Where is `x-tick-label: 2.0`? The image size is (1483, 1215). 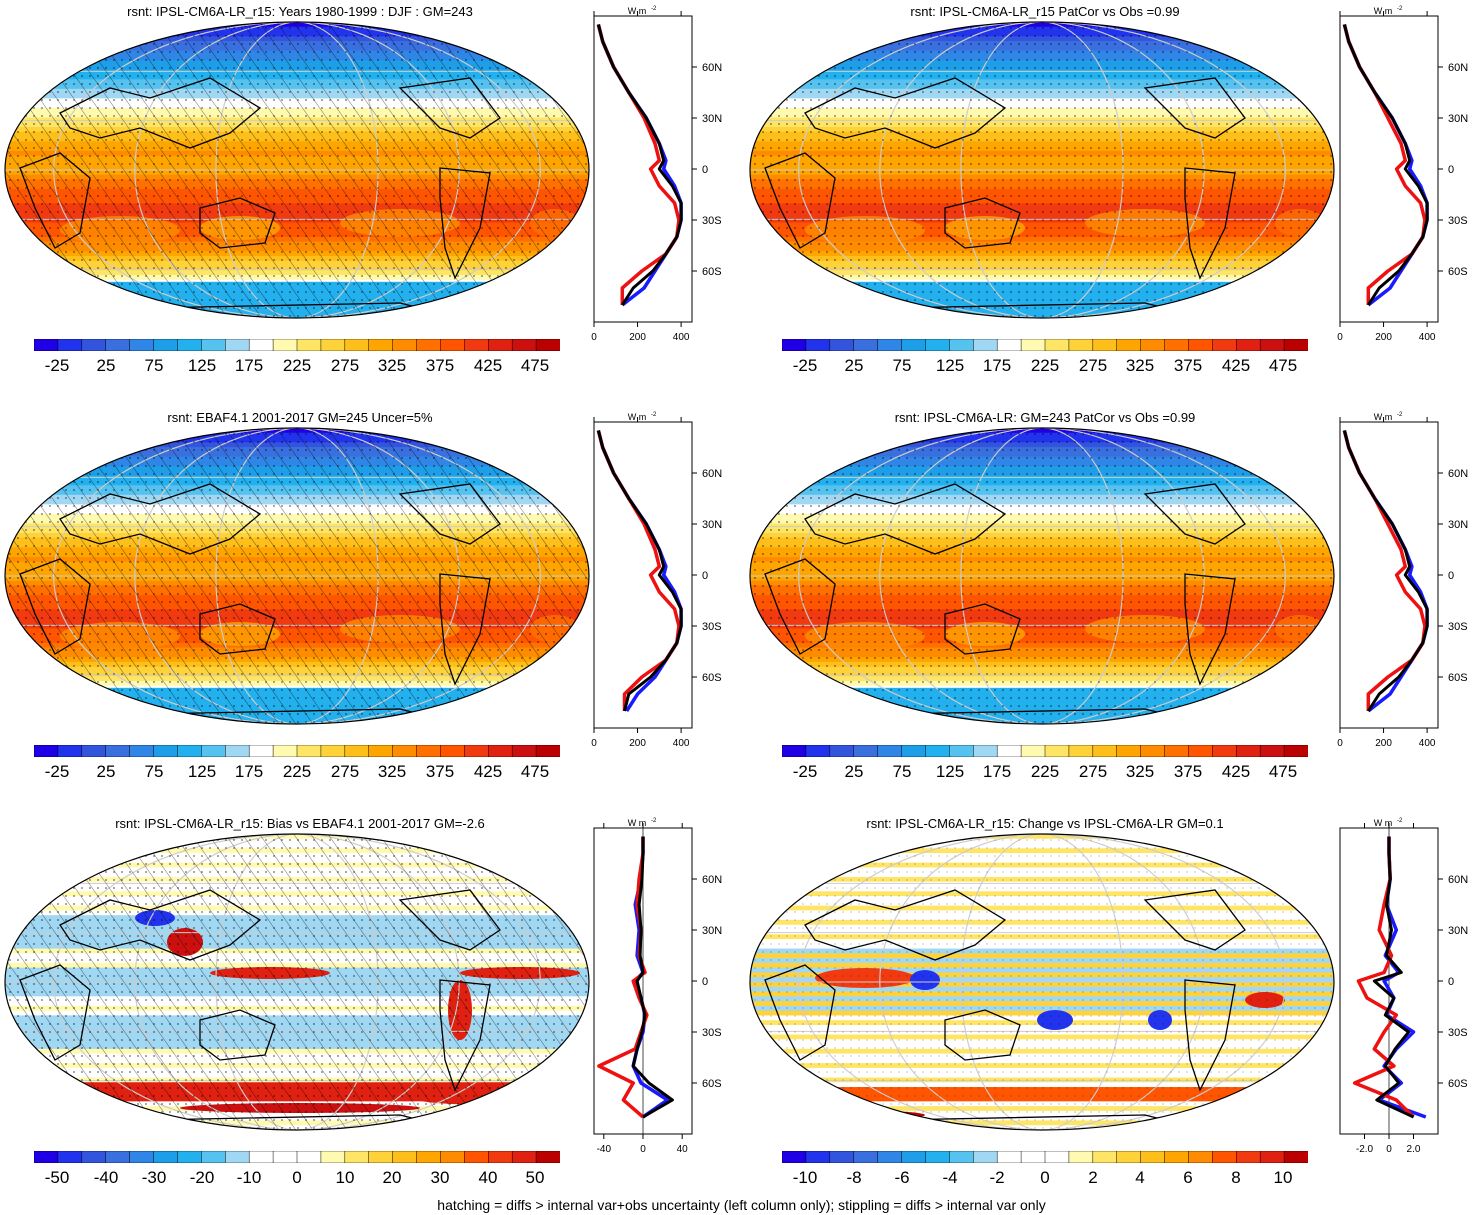 x-tick-label: 2.0 is located at coordinates (1414, 1149).